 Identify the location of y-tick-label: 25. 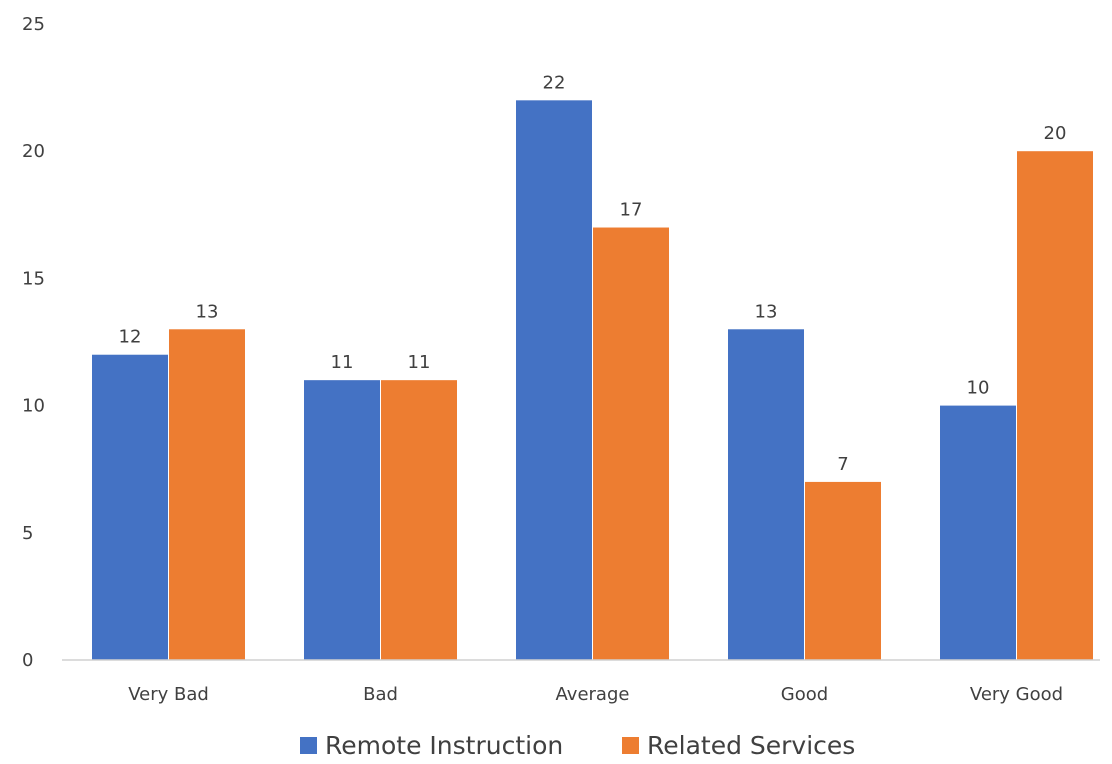
(33, 24).